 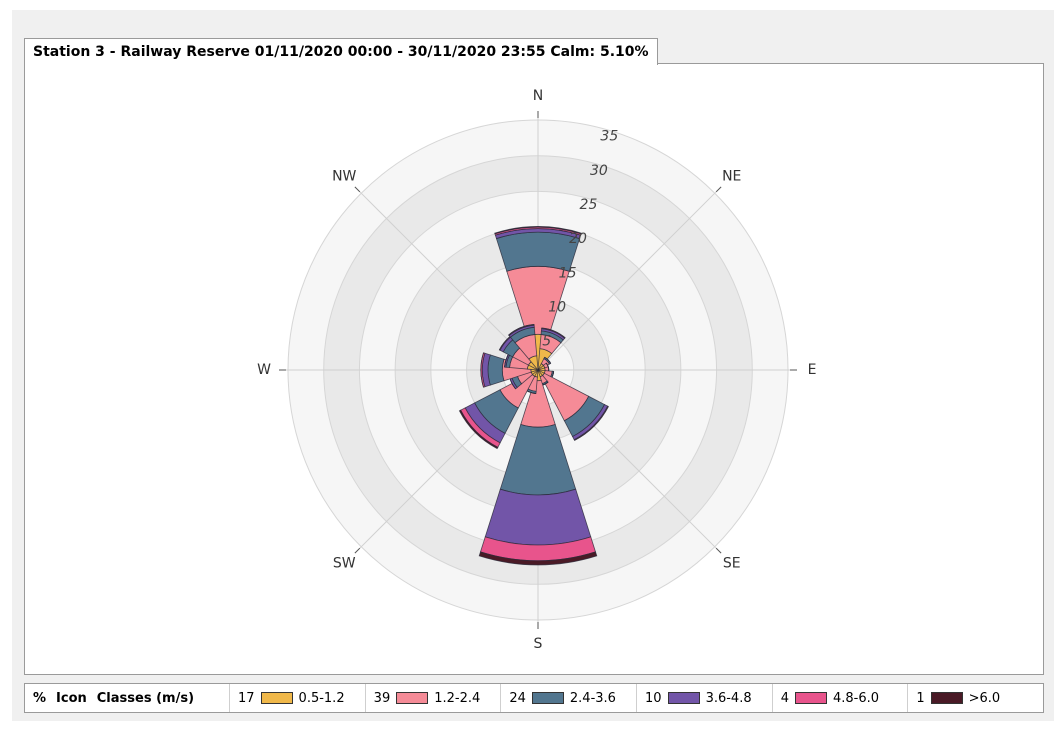 I want to click on direction-label: S, so click(x=538, y=644).